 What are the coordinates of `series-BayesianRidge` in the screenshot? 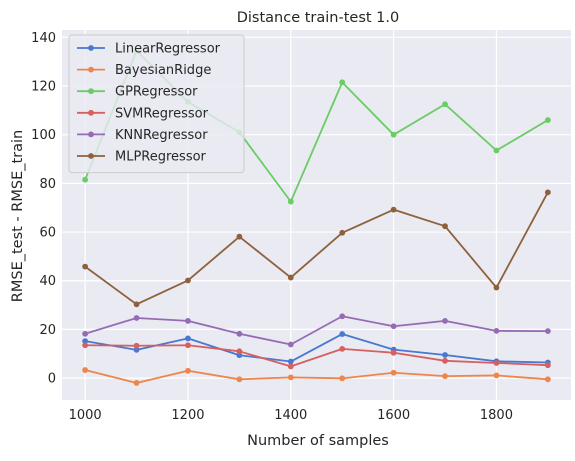 It's located at (316, 376).